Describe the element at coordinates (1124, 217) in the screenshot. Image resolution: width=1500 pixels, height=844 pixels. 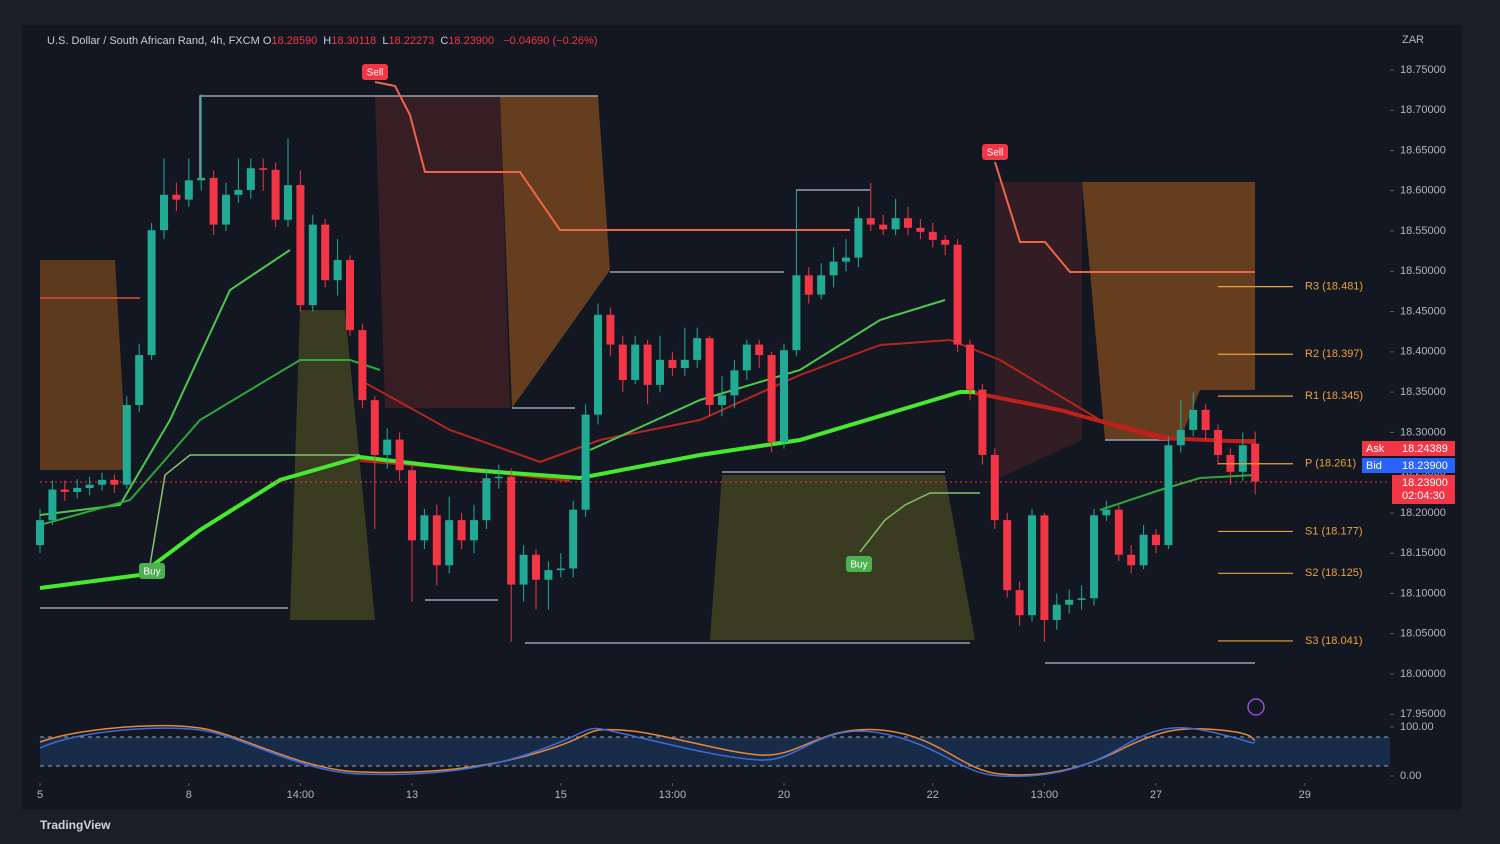
I see `supertrend` at that location.